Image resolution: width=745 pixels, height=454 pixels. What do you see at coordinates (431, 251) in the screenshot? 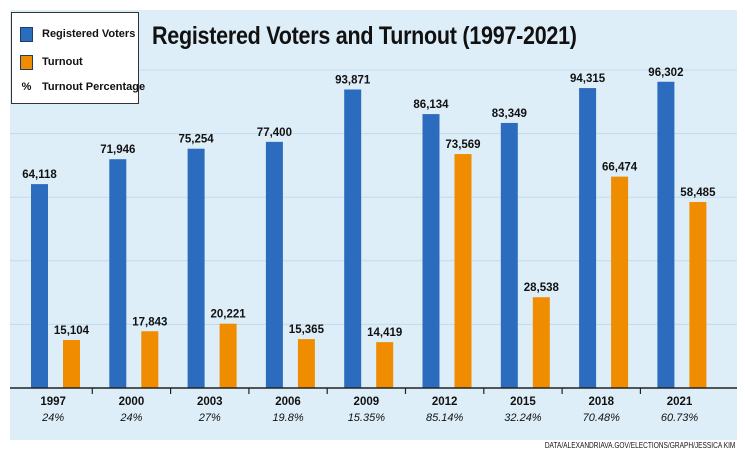
I see `bar-registered-2012` at bounding box center [431, 251].